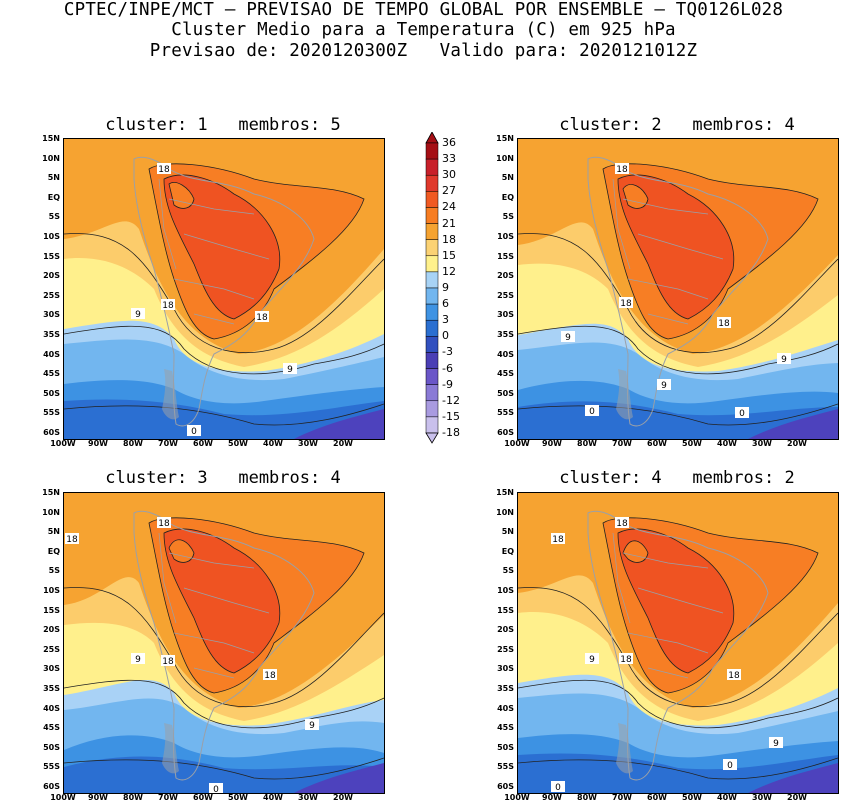 The width and height of the screenshot is (847, 803). What do you see at coordinates (312, 725) in the screenshot?
I see `contour-label: 9` at bounding box center [312, 725].